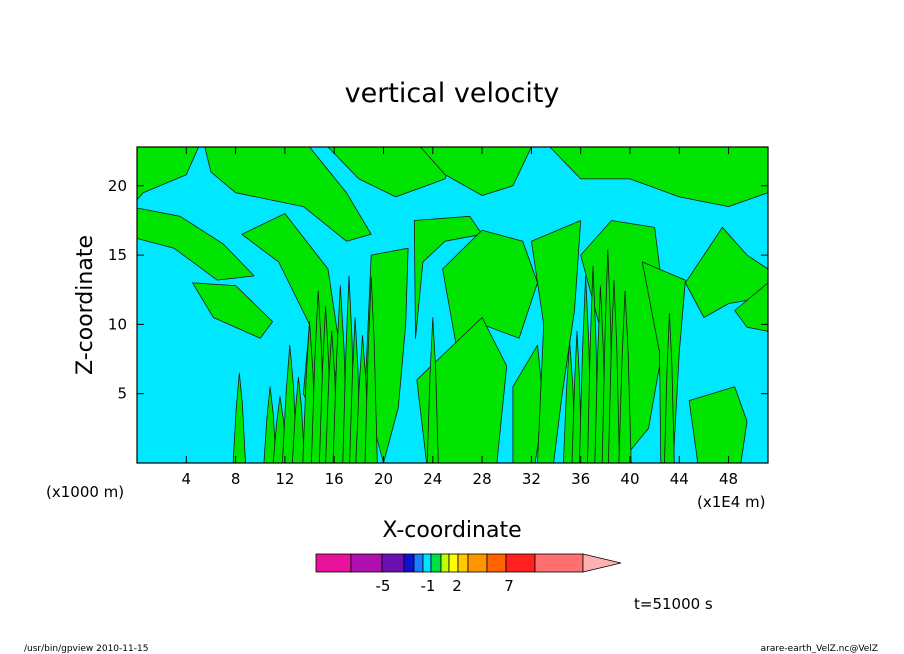 This screenshot has width=904, height=654. I want to click on y-axis-label: Z-coordinate, so click(85, 305).